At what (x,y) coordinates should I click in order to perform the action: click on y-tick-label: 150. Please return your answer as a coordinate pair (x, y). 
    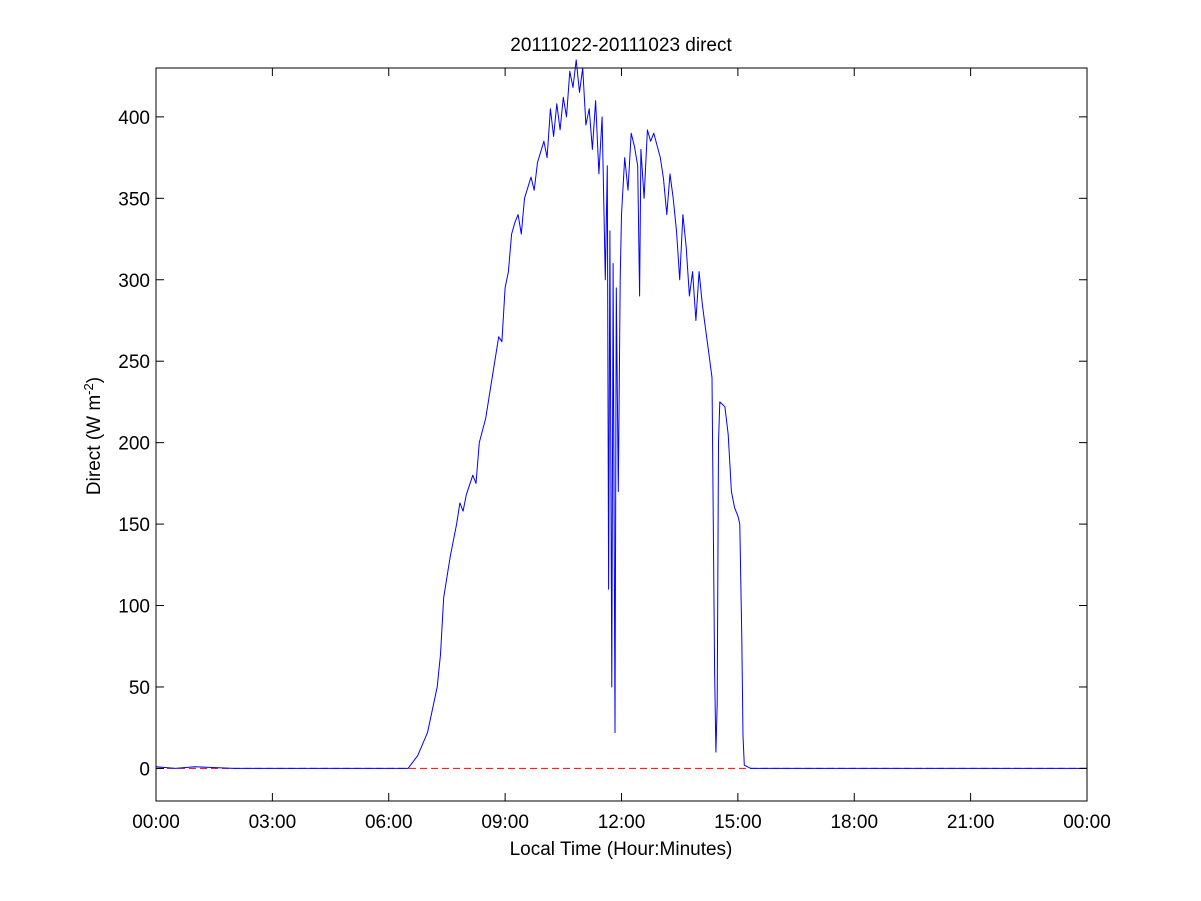
    Looking at the image, I should click on (134, 525).